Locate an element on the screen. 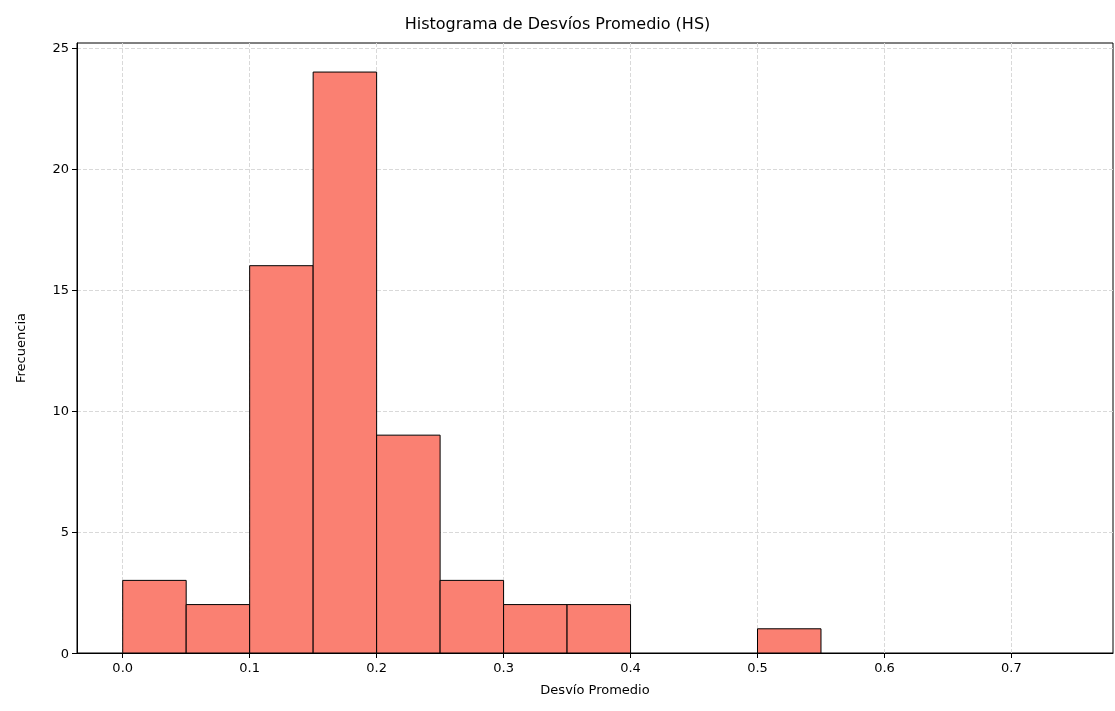 Image resolution: width=1115 pixels, height=711 pixels. x-tick-label: 0.3 is located at coordinates (503, 667).